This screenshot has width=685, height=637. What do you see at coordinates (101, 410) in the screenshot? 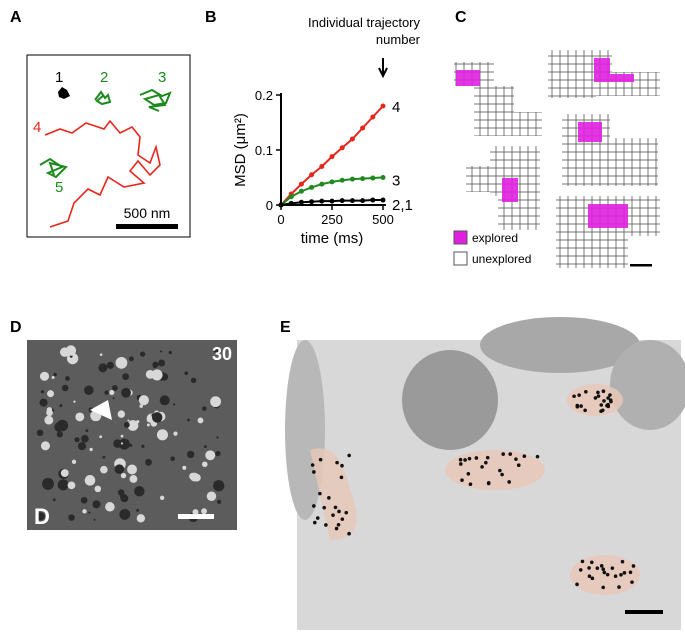
I see `arrowhead` at bounding box center [101, 410].